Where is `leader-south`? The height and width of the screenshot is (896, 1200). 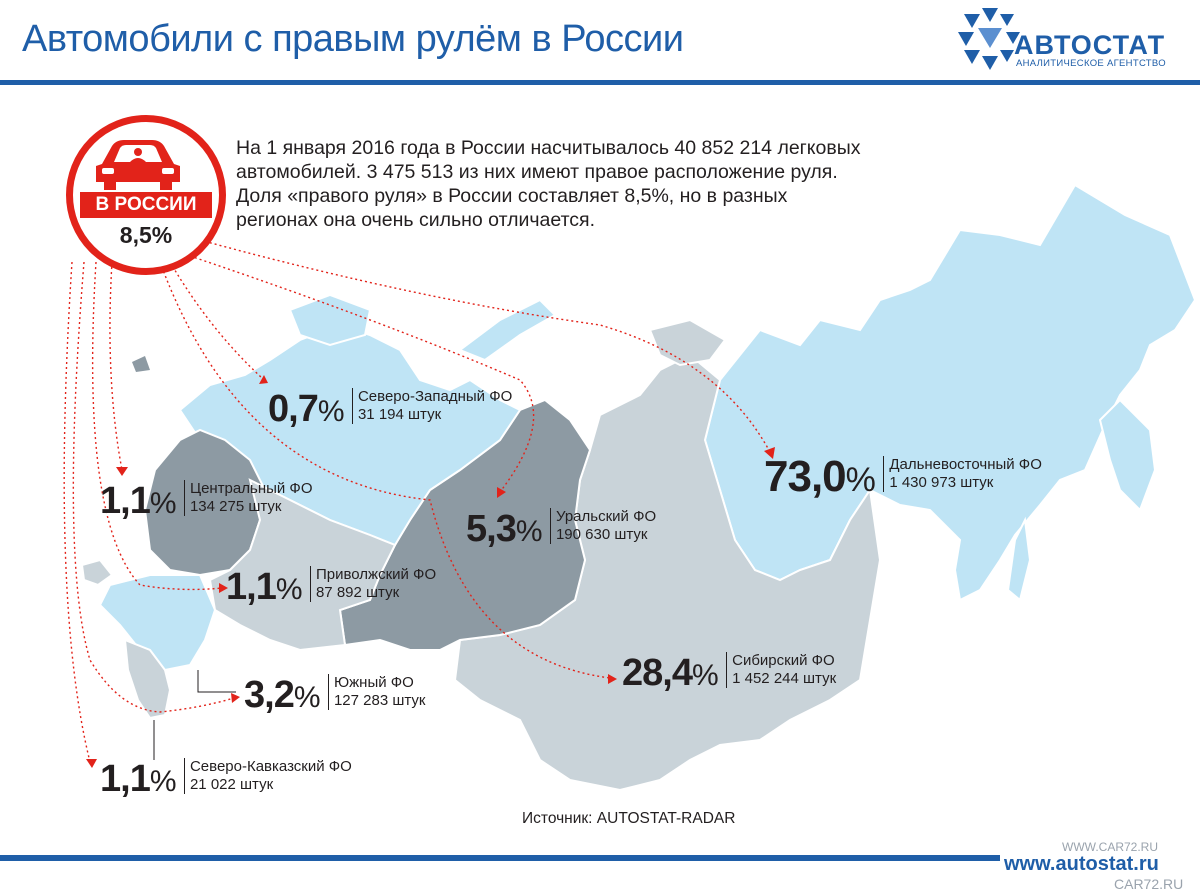
leader-south is located at coordinates (216, 681).